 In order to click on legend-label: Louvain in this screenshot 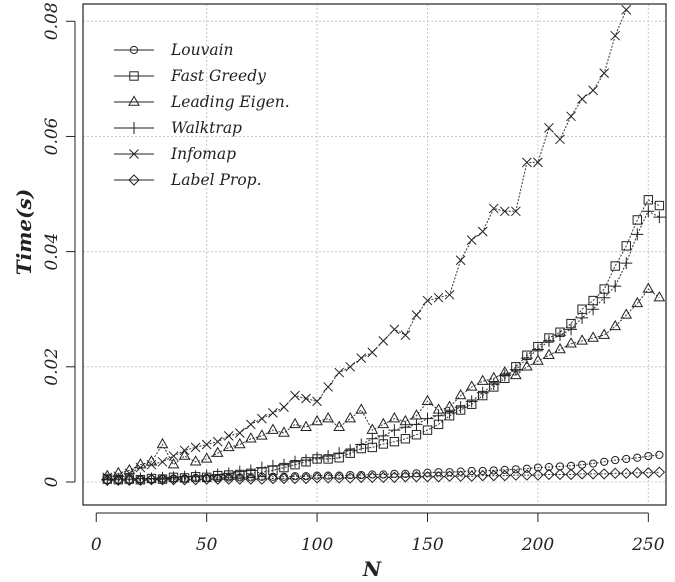, I will do `click(202, 50)`.